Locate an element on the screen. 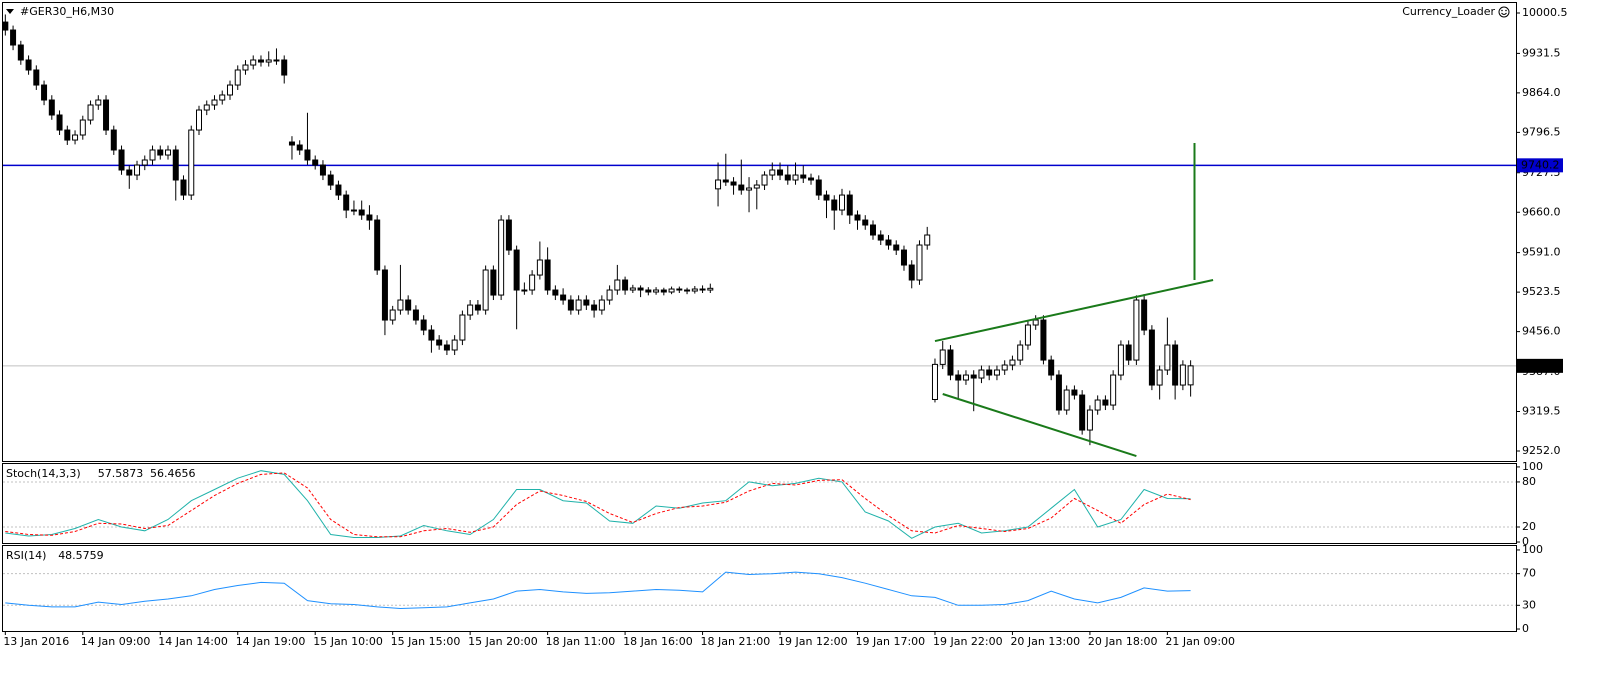 The image size is (1617, 674). expert-label: Currency_Loader is located at coordinates (1448, 11).